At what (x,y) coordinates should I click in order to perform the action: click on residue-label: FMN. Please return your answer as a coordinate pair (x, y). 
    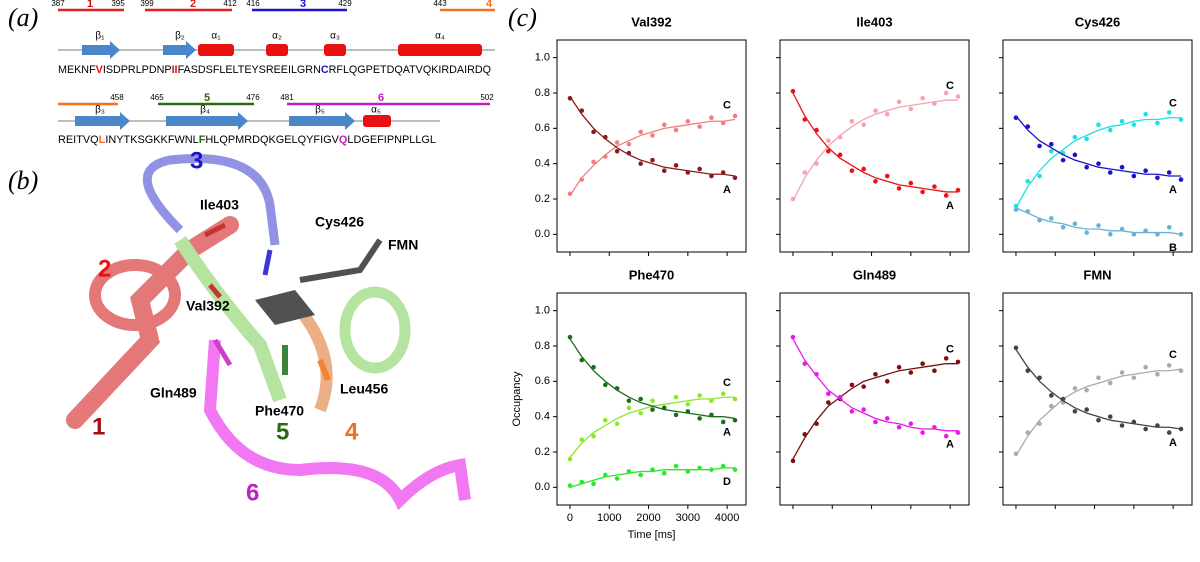
    Looking at the image, I should click on (403, 245).